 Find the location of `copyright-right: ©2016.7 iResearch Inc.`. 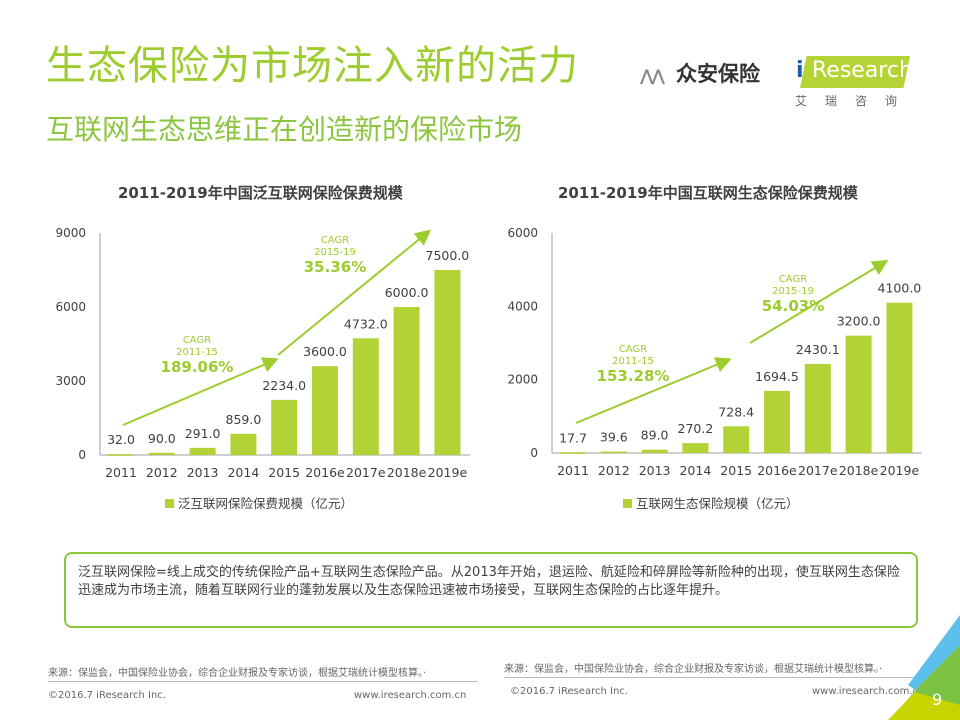

copyright-right: ©2016.7 iResearch Inc. is located at coordinates (569, 691).